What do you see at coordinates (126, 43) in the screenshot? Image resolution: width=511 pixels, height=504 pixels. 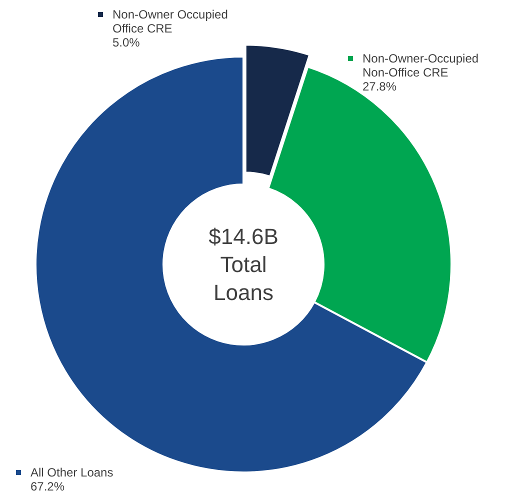 I see `data-label: 5.0%` at bounding box center [126, 43].